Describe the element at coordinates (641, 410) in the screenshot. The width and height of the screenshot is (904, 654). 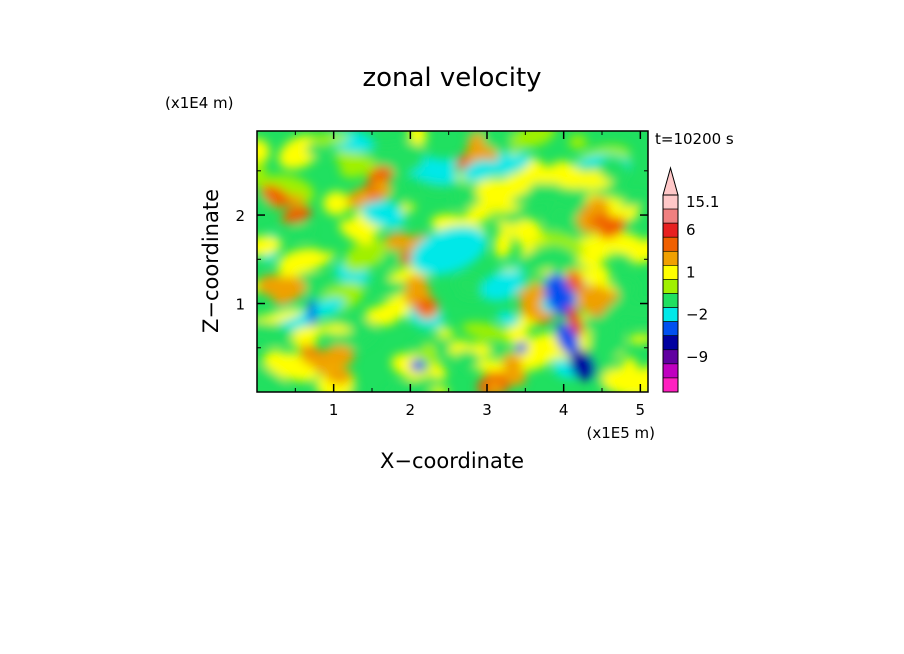
I see `x-tick-label: 5` at that location.